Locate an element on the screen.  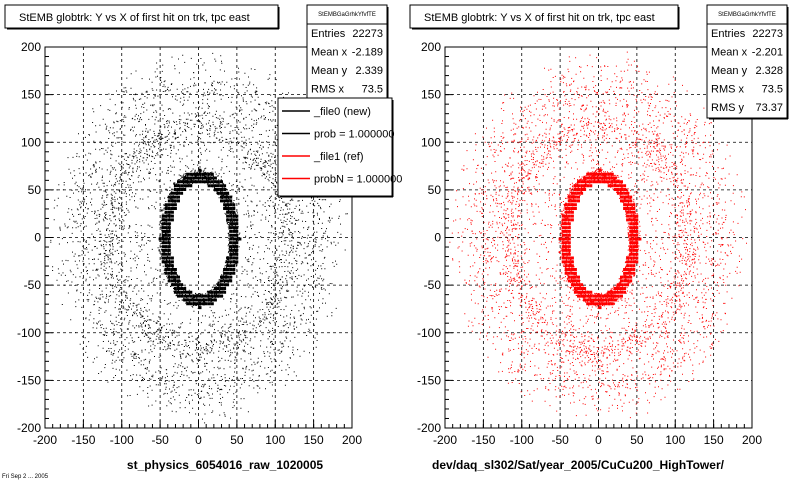
stats-value: -2.189 is located at coordinates (367, 53).